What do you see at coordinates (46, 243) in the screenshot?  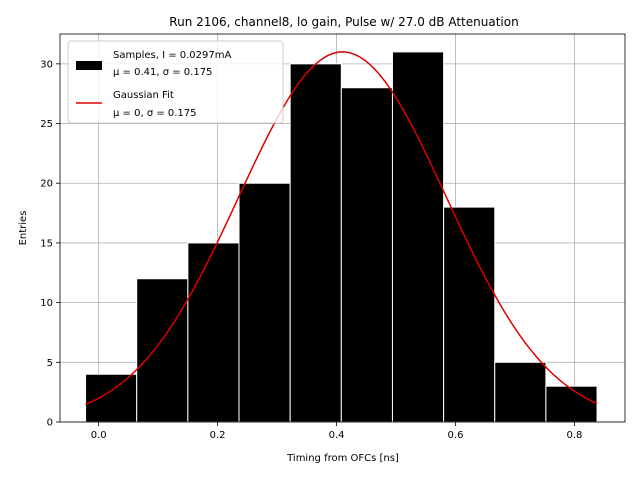 I see `y-tick-label: 15` at bounding box center [46, 243].